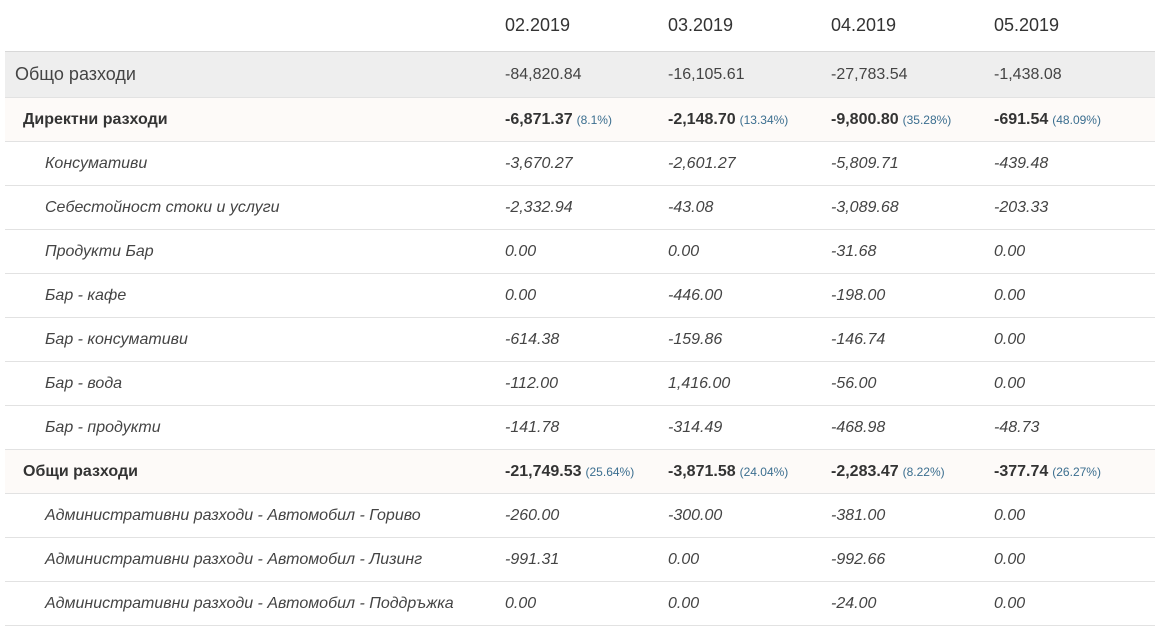  What do you see at coordinates (95, 119) in the screenshot?
I see `row-label: Директни разходи` at bounding box center [95, 119].